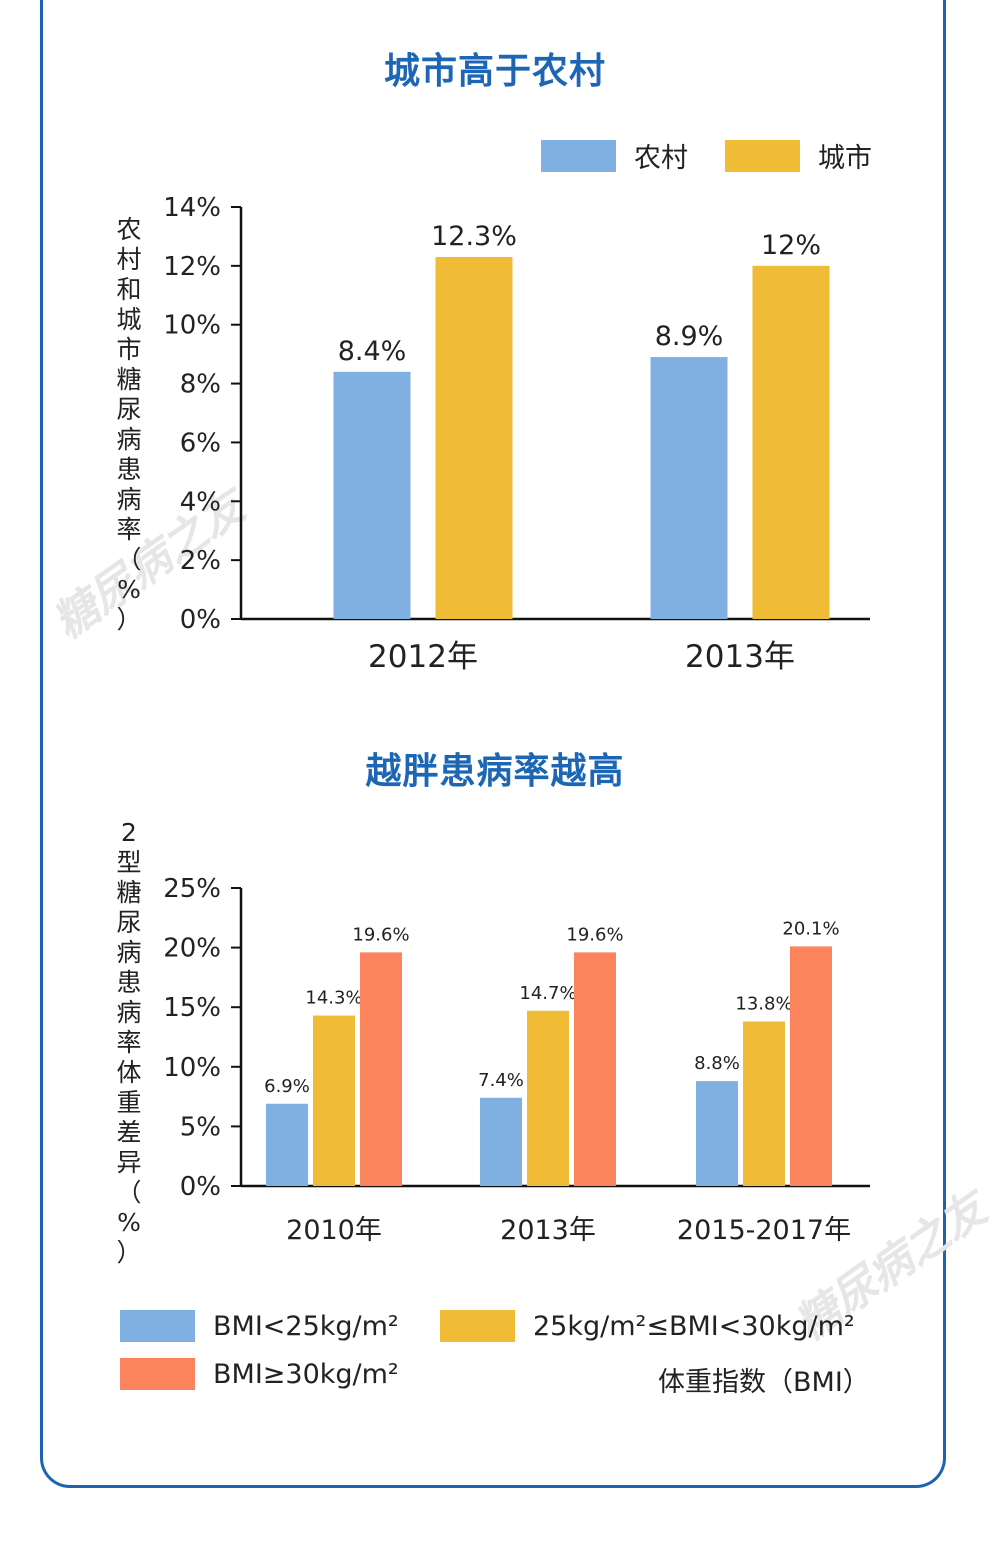 This screenshot has height=1546, width=990. I want to click on chart1-legend-label-urban: 城市, so click(845, 158).